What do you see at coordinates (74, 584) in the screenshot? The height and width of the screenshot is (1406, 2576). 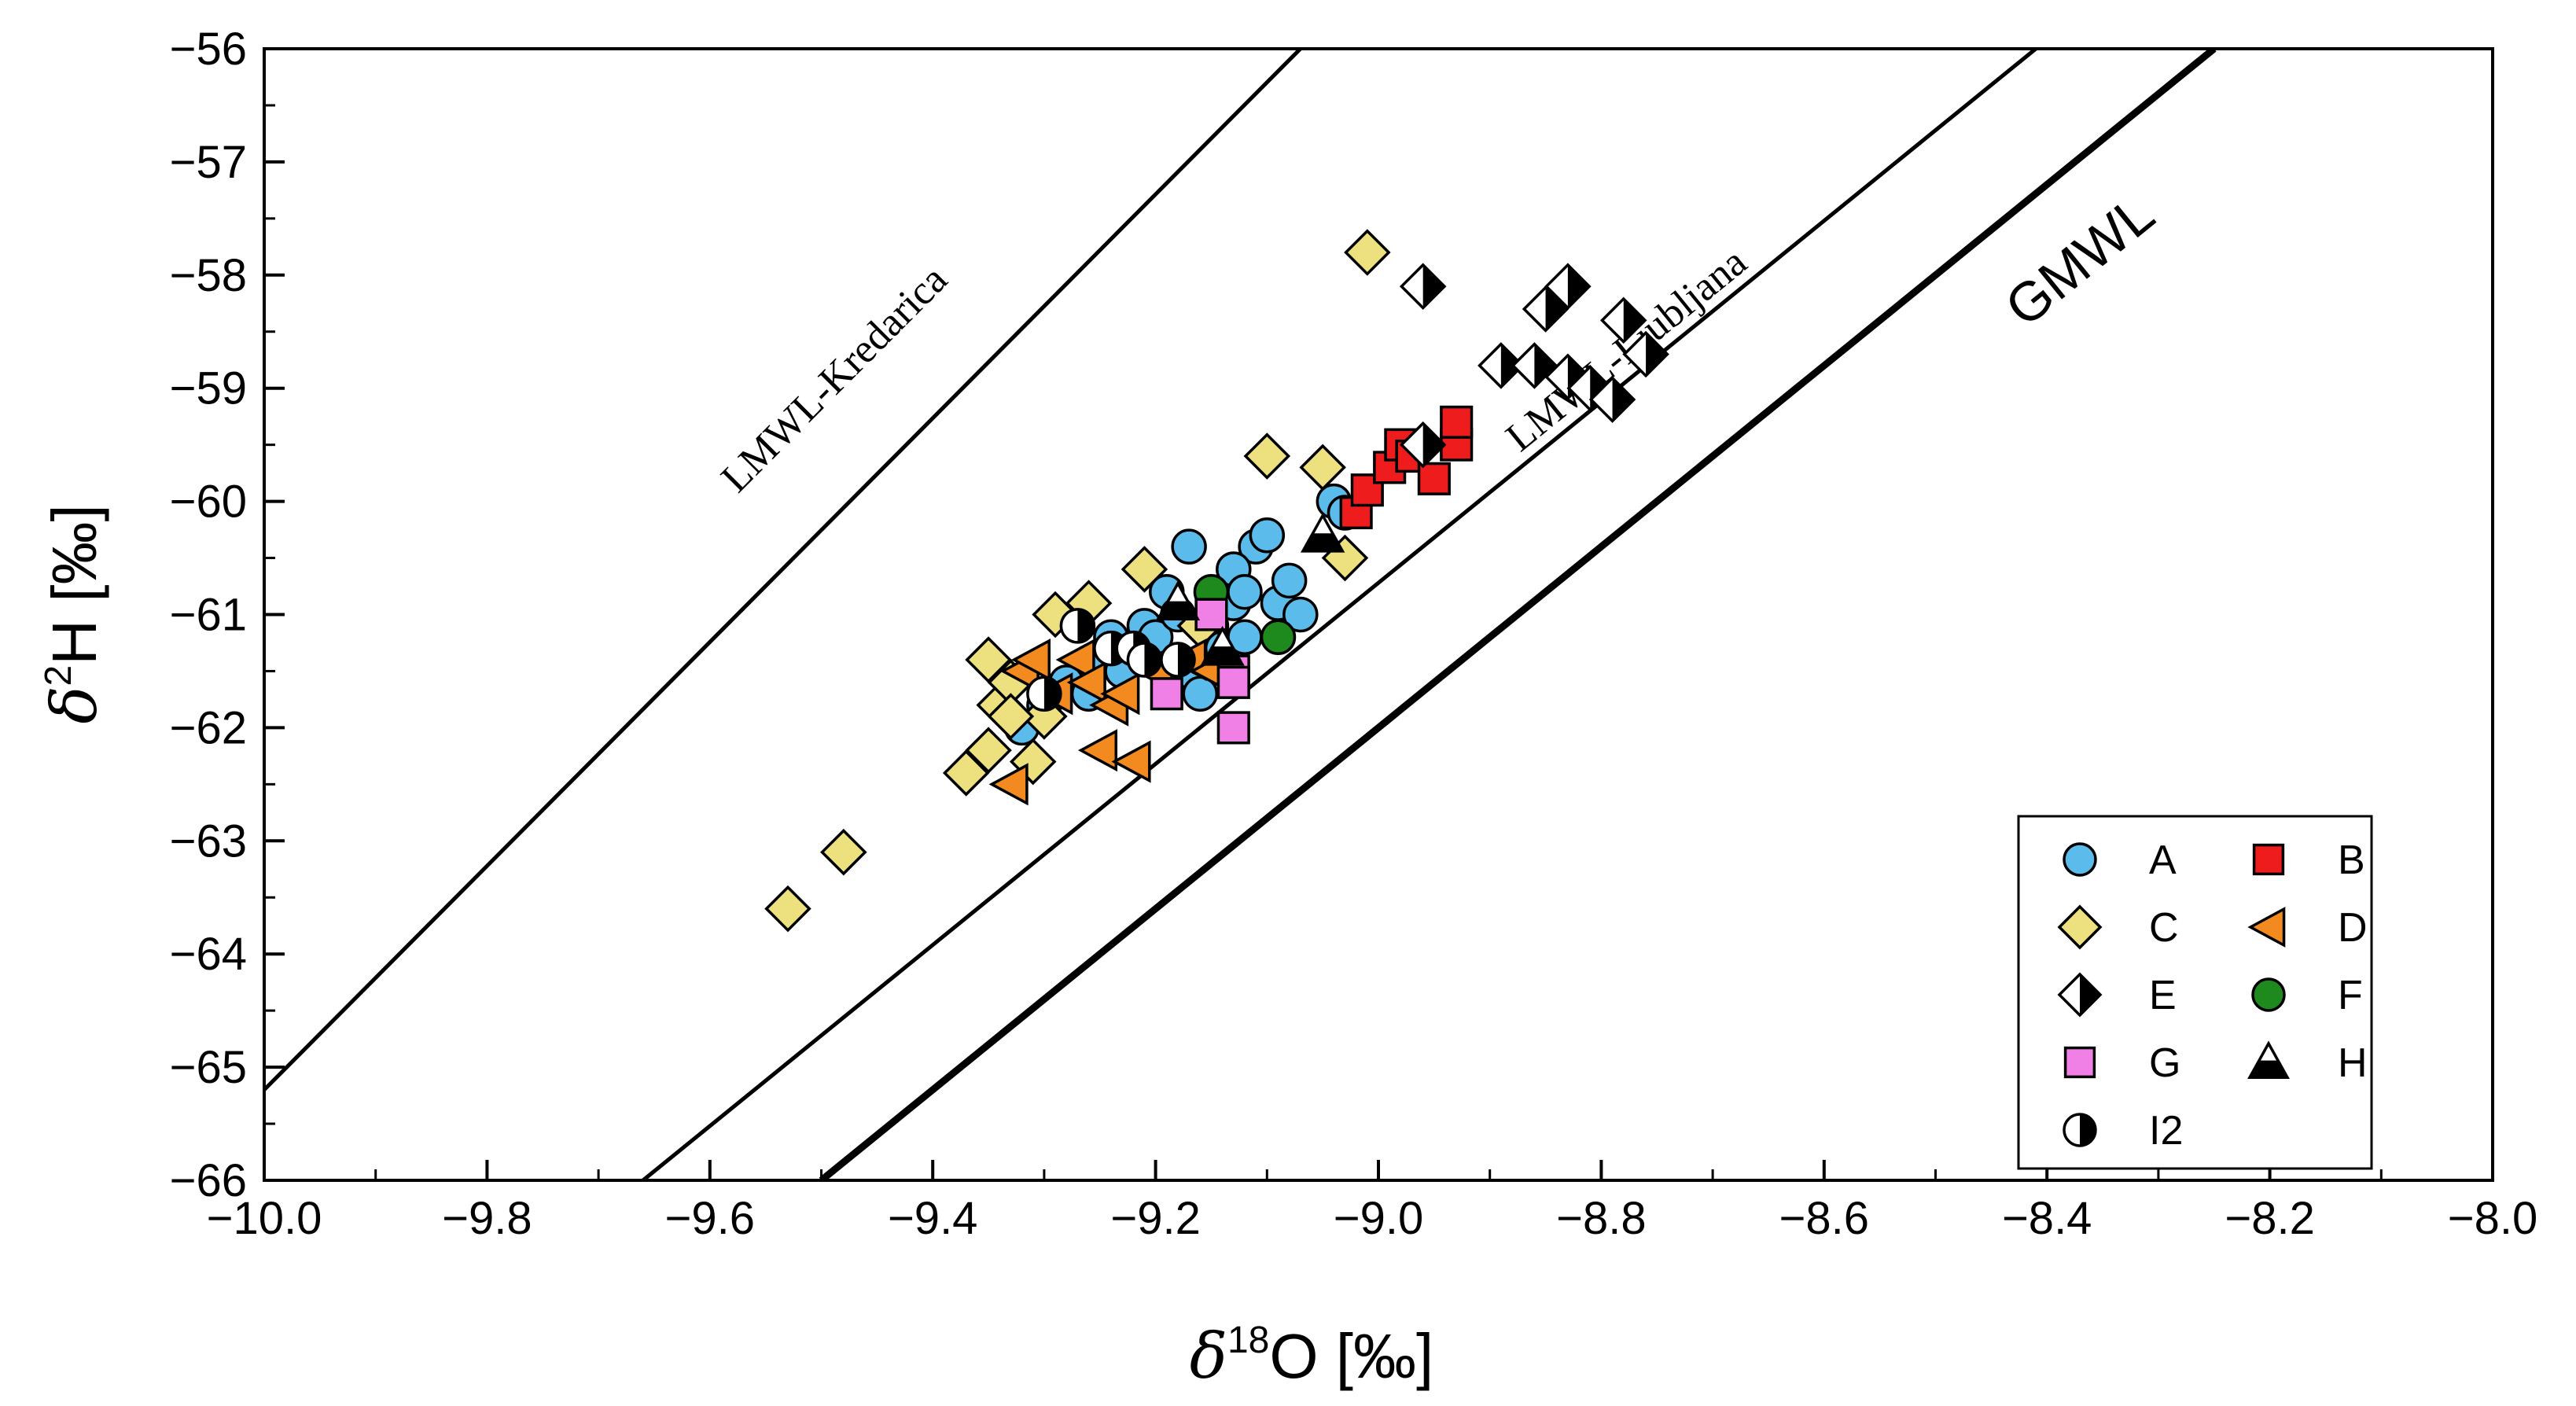 I see `y-axis-title-text: H [‰]` at bounding box center [74, 584].